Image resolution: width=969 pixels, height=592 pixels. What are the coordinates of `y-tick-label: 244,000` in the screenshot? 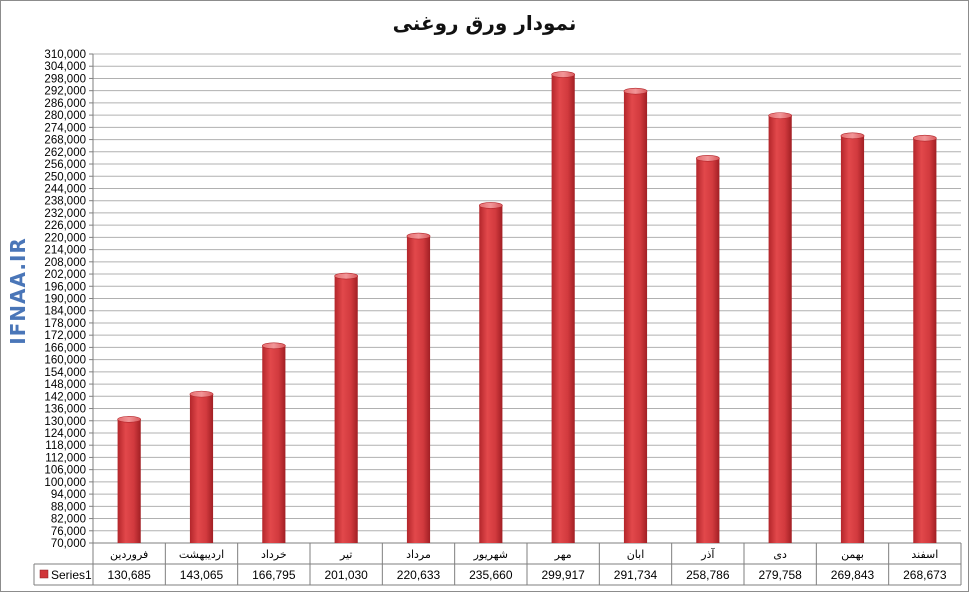 It's located at (65, 189).